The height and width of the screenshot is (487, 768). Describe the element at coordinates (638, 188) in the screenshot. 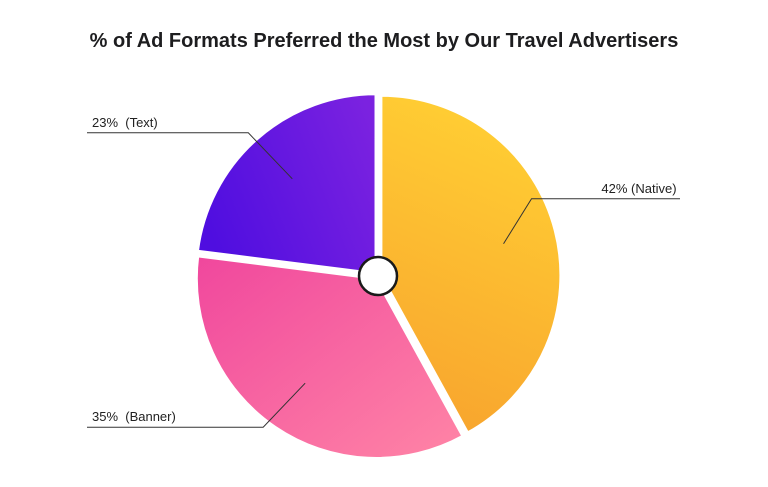

I see `slice-label-native: 42% (Native)` at that location.